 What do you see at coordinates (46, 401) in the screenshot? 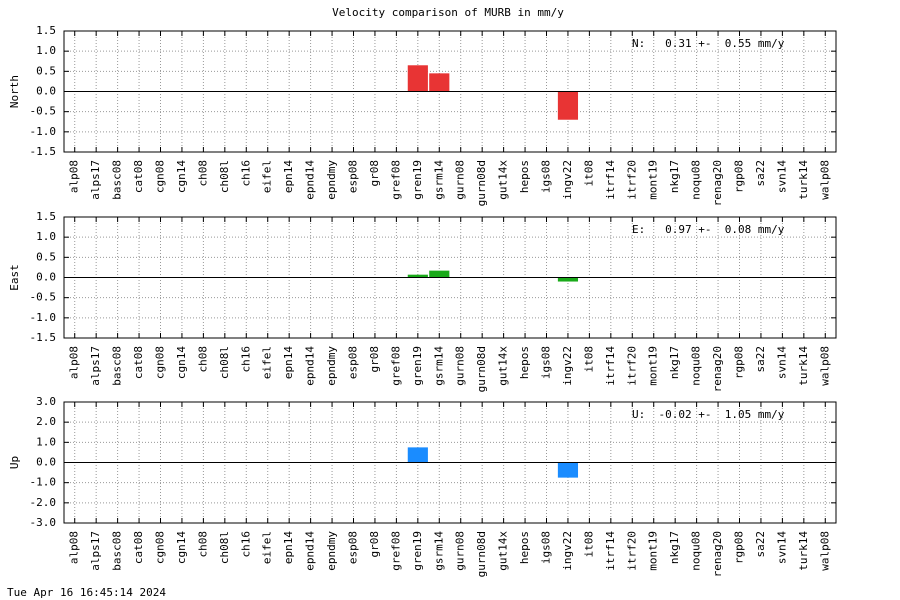
I see `y-tick-label: 3.0` at bounding box center [46, 401].